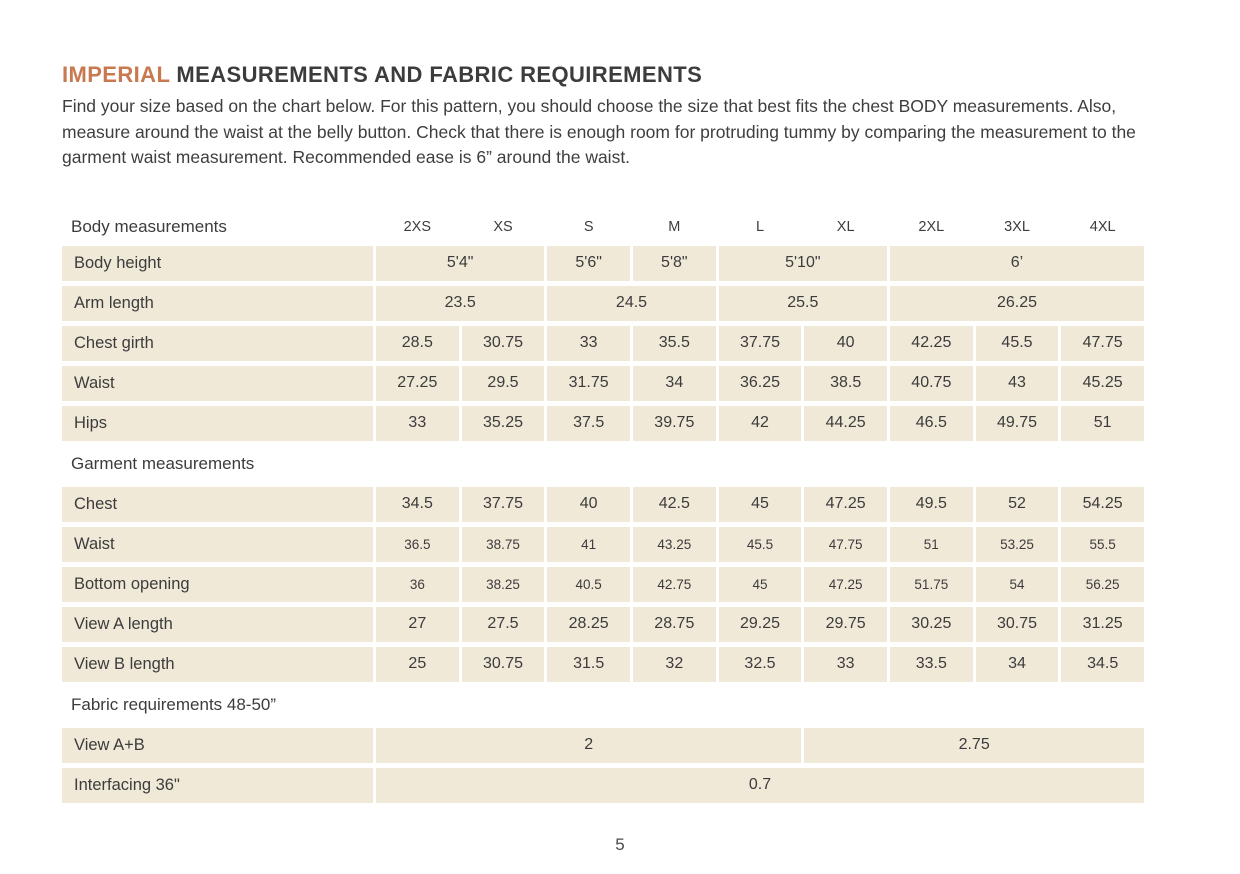 The height and width of the screenshot is (874, 1240). Describe the element at coordinates (417, 423) in the screenshot. I see `value-cell-hips: 33` at that location.